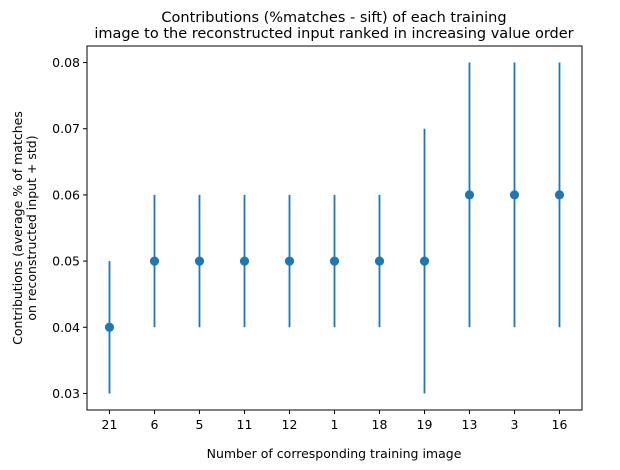 The image size is (620, 470). What do you see at coordinates (335, 424) in the screenshot?
I see `x-tick-label: 1` at bounding box center [335, 424].